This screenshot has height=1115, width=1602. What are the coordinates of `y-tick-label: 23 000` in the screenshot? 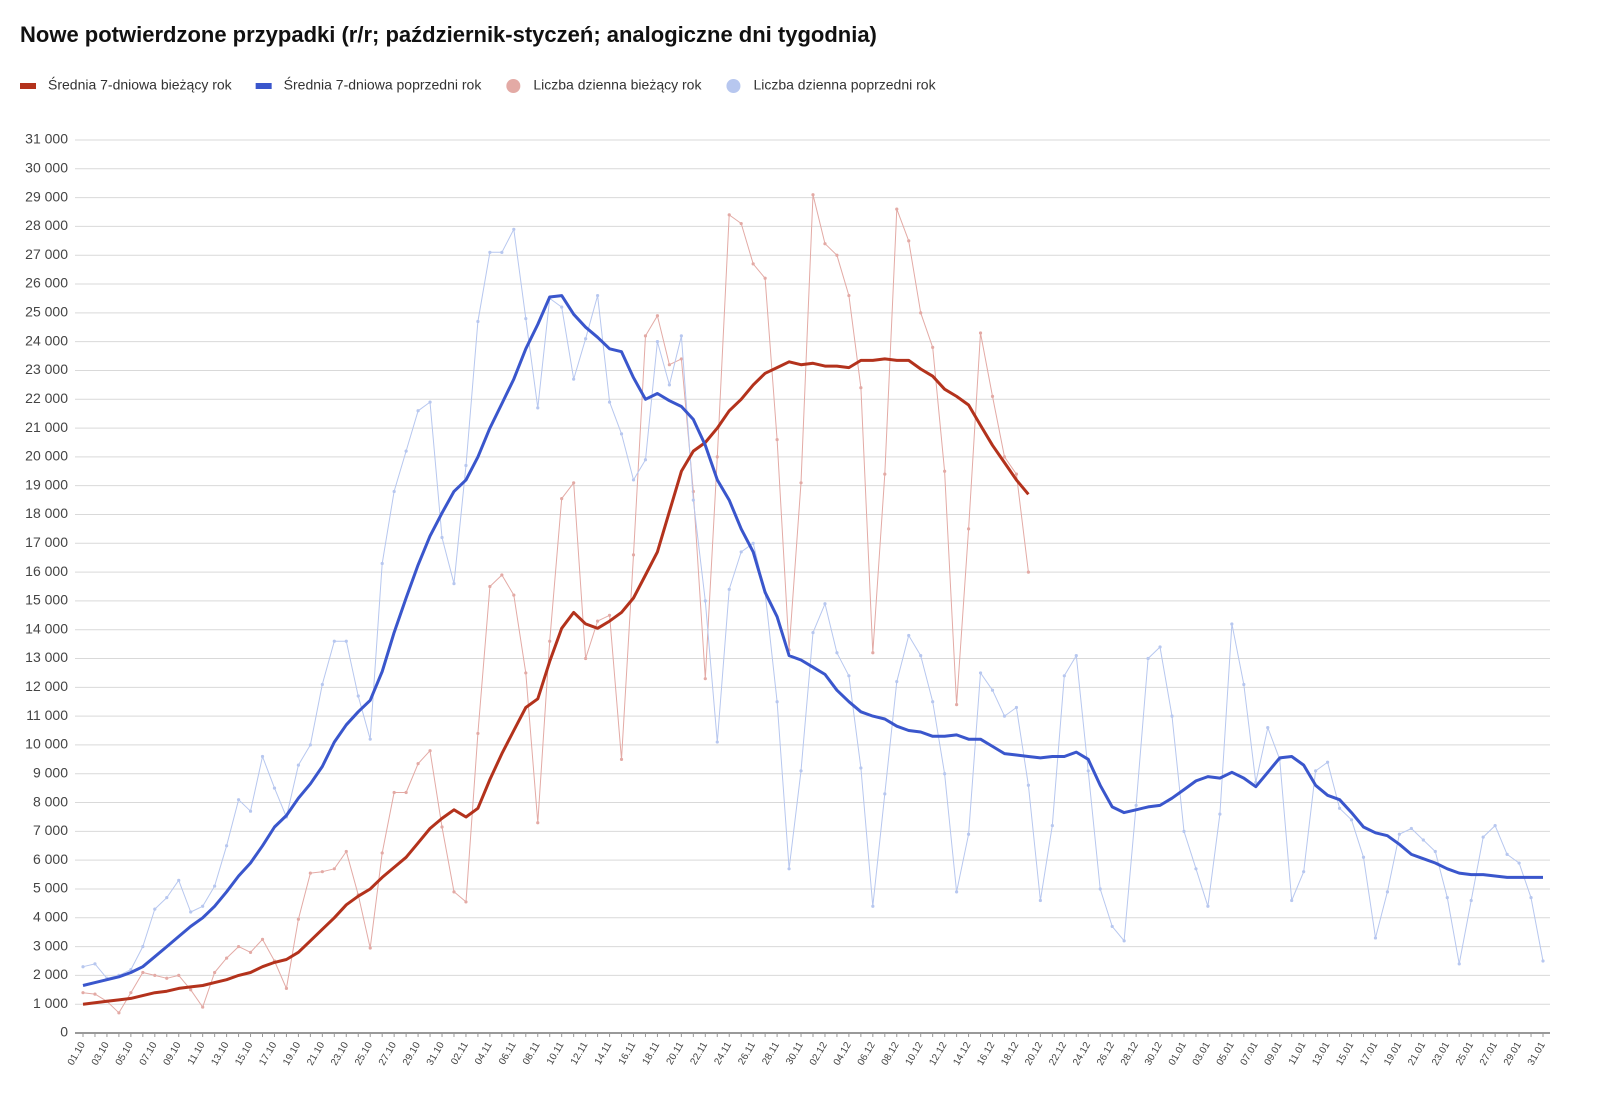 It's located at (46, 369).